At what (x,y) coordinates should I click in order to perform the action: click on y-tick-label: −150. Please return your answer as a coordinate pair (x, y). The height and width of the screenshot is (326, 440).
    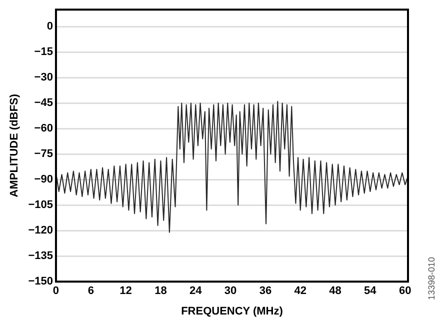
    Looking at the image, I should click on (40, 282).